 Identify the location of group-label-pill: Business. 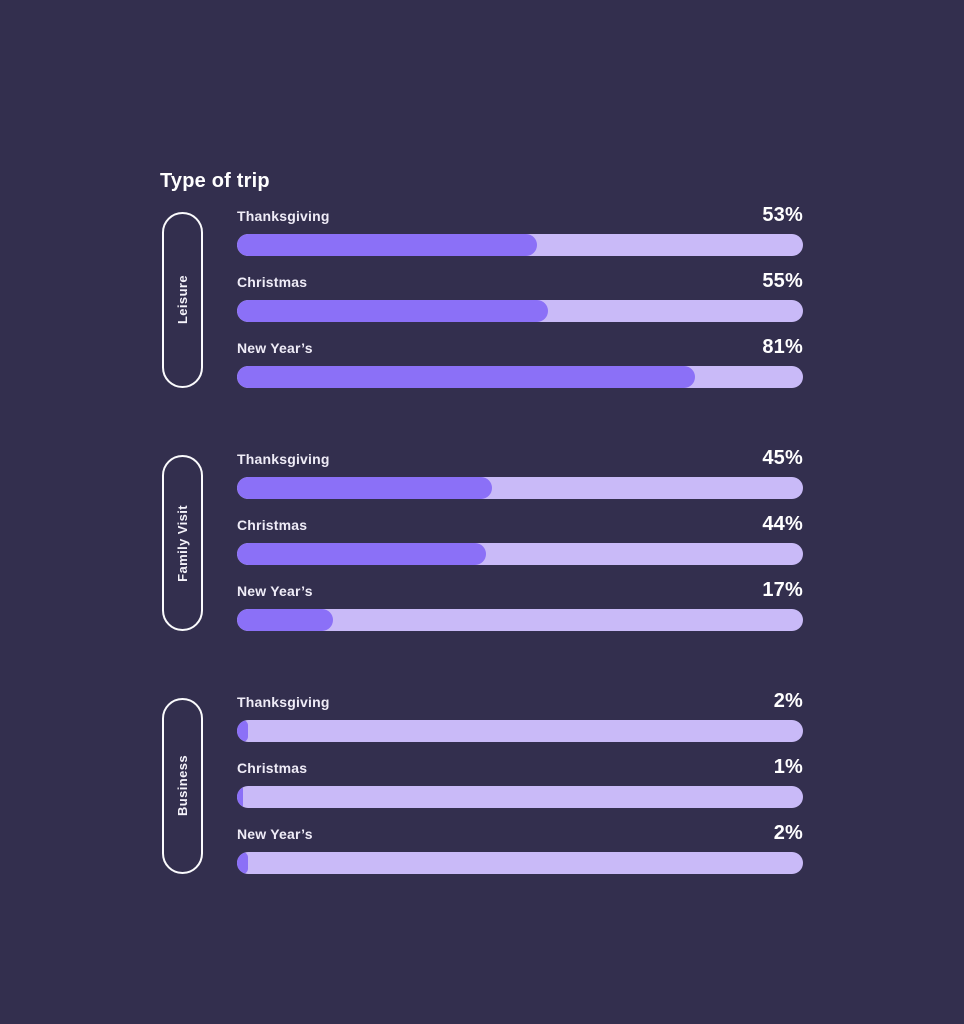
(182, 786).